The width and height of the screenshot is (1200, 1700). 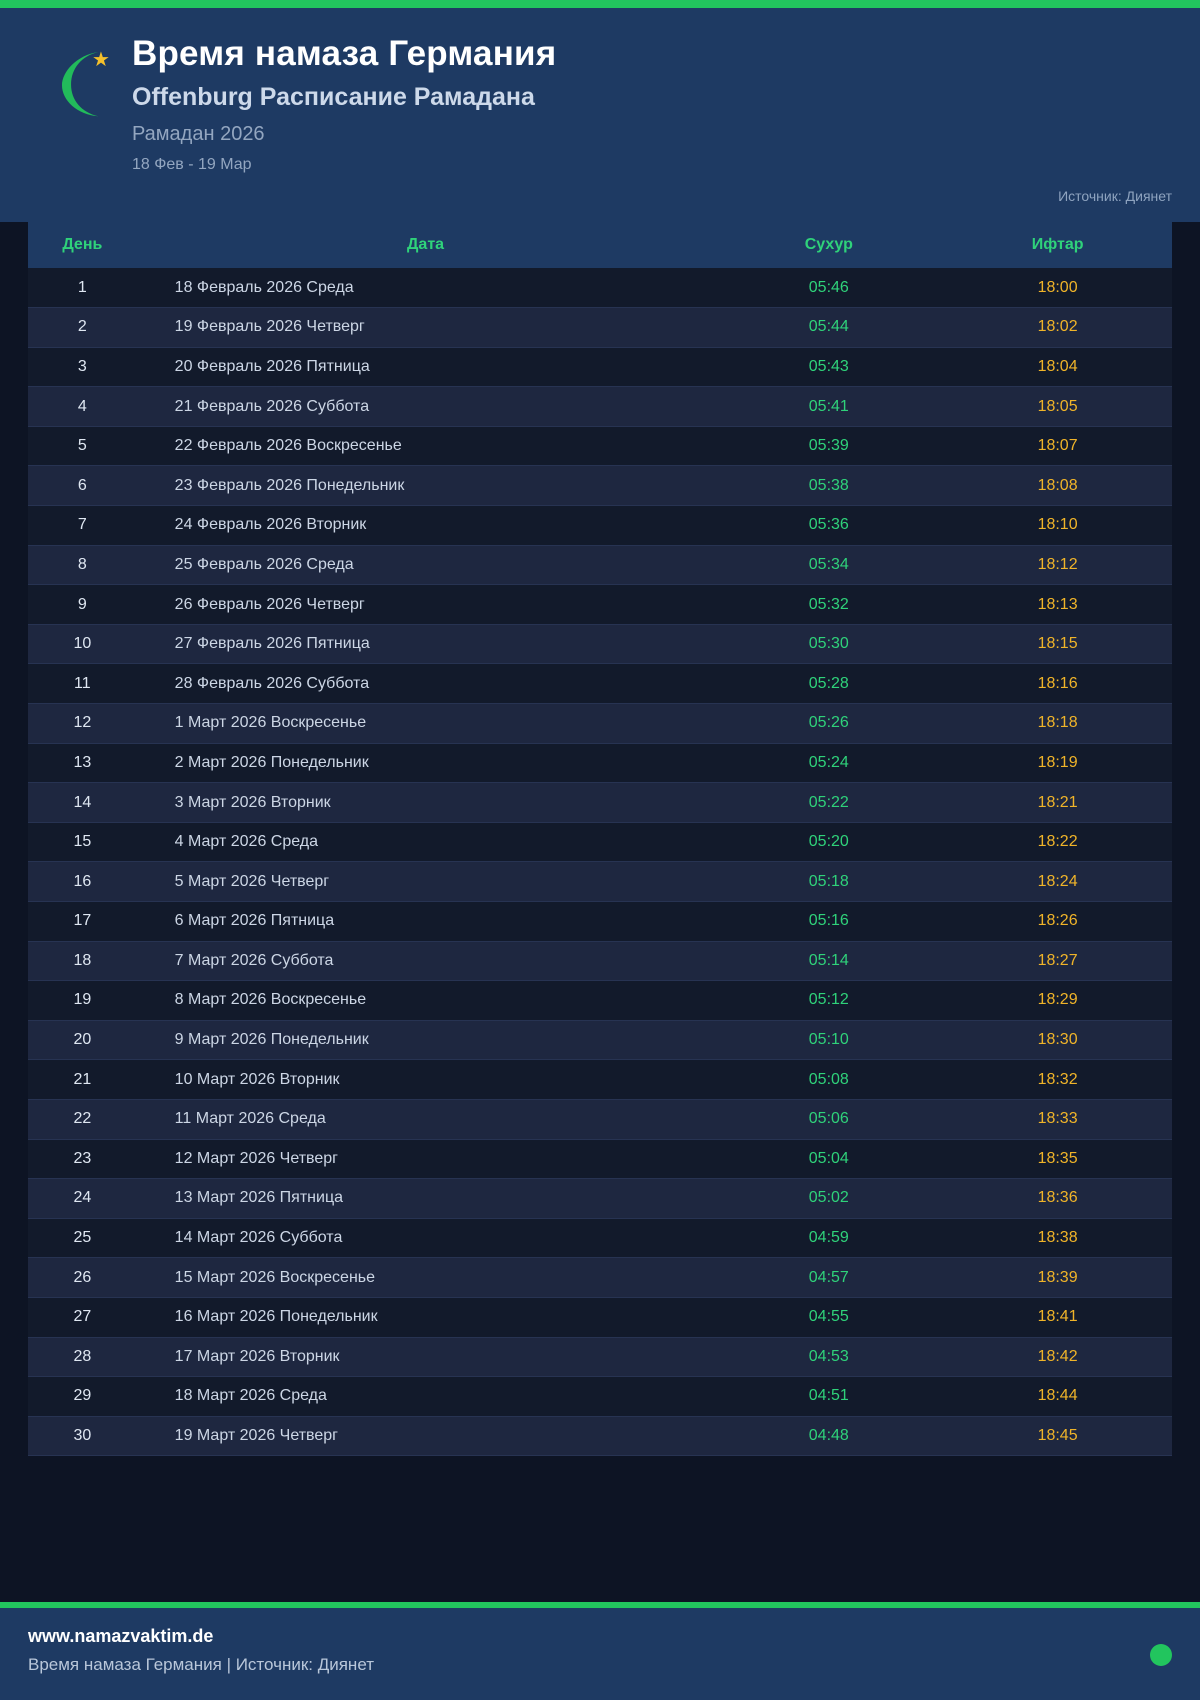 What do you see at coordinates (600, 406) in the screenshot?
I see `table-row: 4 21 Февраль 2026 Суббота 05:41 18:05` at bounding box center [600, 406].